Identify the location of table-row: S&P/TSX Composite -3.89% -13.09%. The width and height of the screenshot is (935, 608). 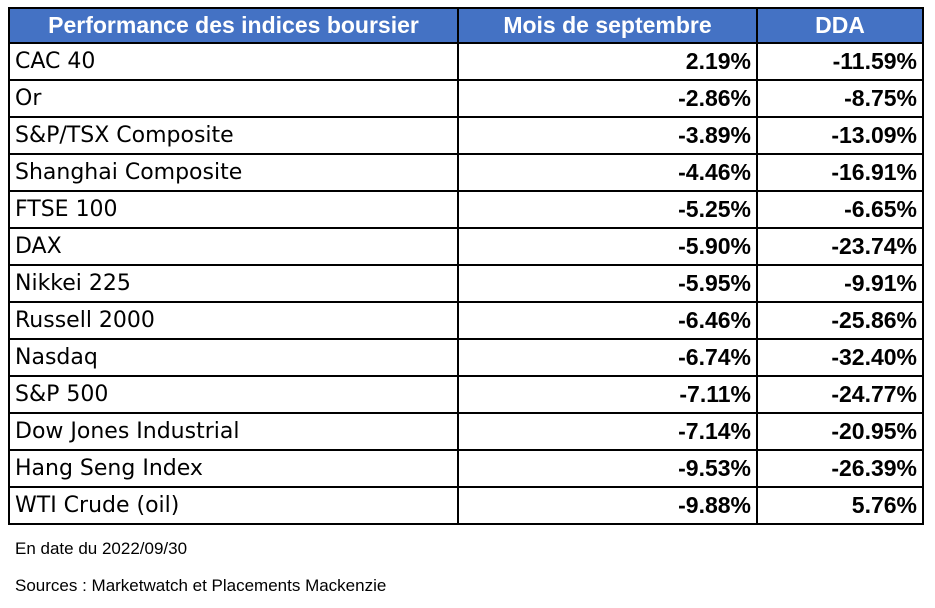
(466, 135).